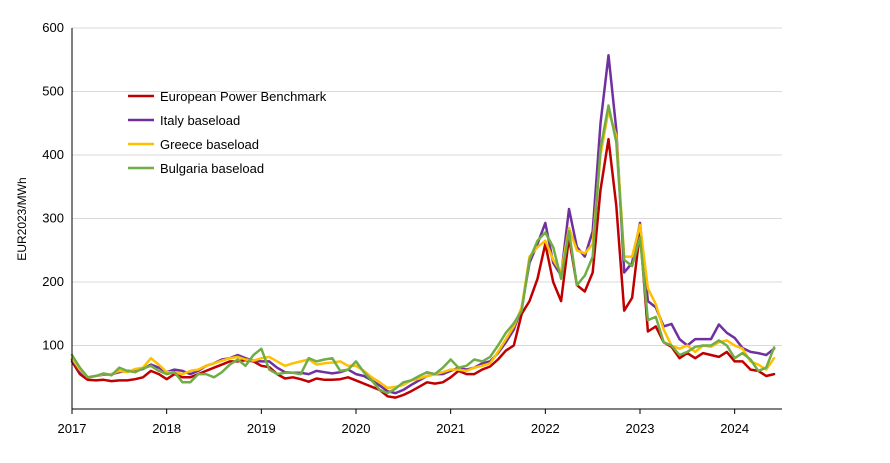 The height and width of the screenshot is (463, 890). Describe the element at coordinates (640, 428) in the screenshot. I see `x-tick-label: 2023` at that location.